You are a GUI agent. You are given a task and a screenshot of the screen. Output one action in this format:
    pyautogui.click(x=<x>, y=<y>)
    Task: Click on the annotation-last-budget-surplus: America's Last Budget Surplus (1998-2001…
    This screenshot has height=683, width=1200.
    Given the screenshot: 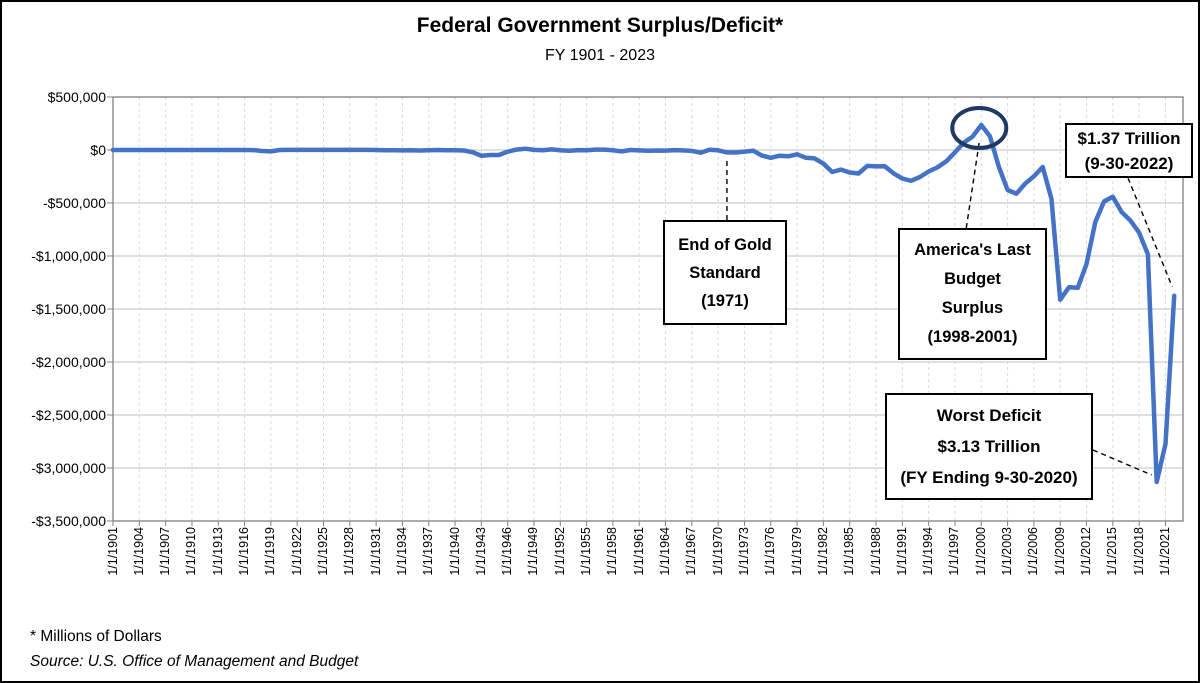 What is the action you would take?
    pyautogui.click(x=972, y=294)
    